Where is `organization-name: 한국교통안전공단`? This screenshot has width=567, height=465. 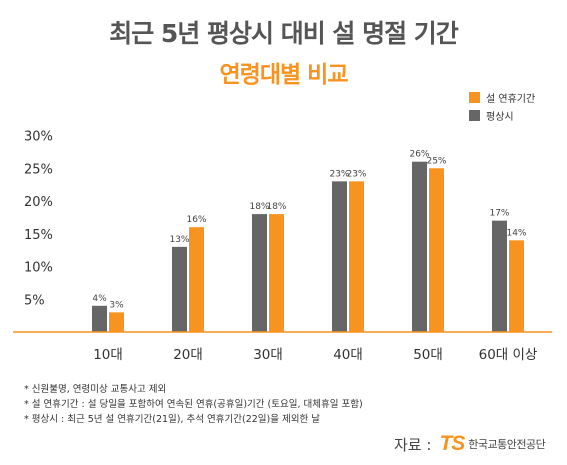
organization-name: 한국교통안전공단 is located at coordinates (507, 444).